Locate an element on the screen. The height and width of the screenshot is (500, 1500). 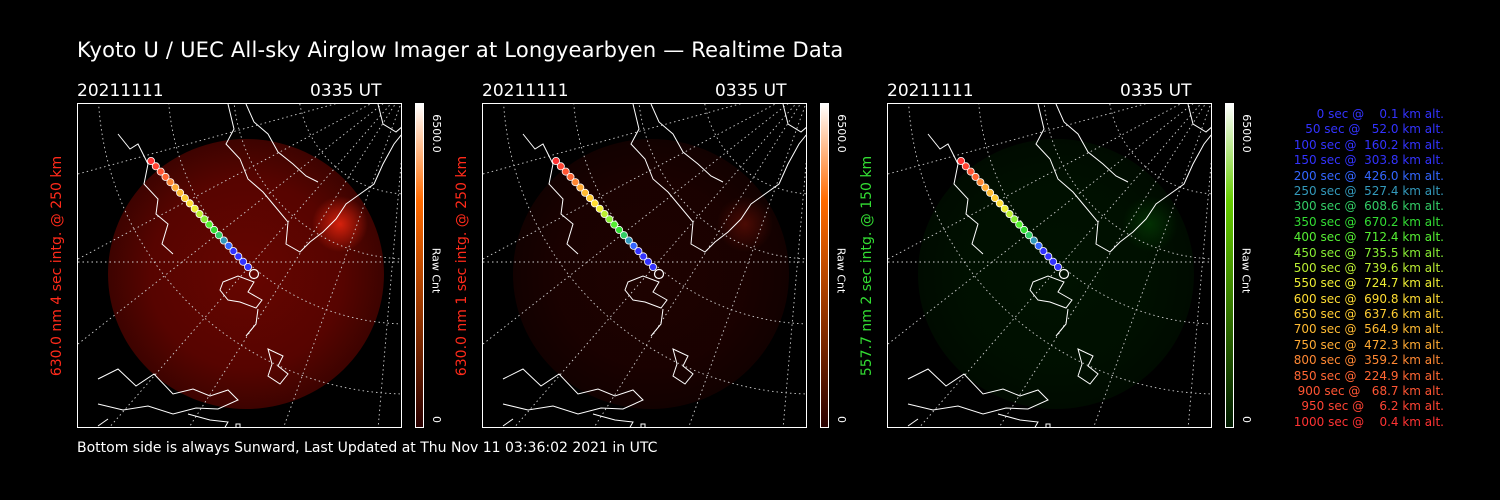
legend-row: 100 sec @ 160.2 km alt. is located at coordinates (1366, 144).